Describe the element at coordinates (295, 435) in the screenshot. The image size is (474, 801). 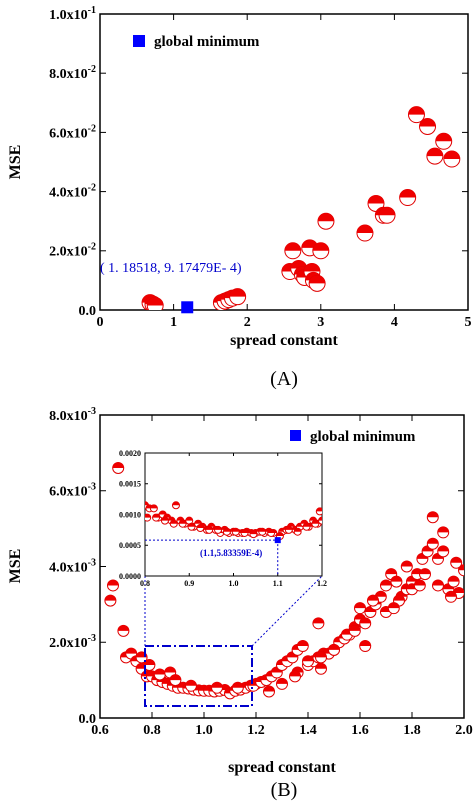
I see `legend-marker-icon` at that location.